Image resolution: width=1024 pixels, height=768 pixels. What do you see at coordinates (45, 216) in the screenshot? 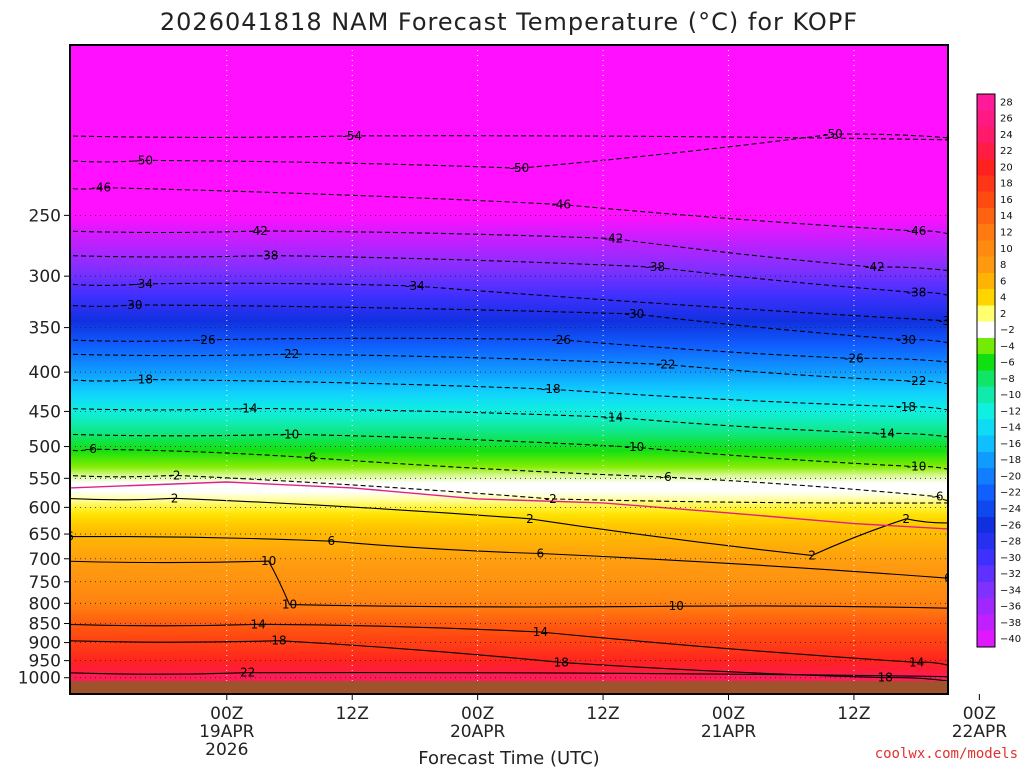
I see `y-tick-label: 250` at bounding box center [45, 216].